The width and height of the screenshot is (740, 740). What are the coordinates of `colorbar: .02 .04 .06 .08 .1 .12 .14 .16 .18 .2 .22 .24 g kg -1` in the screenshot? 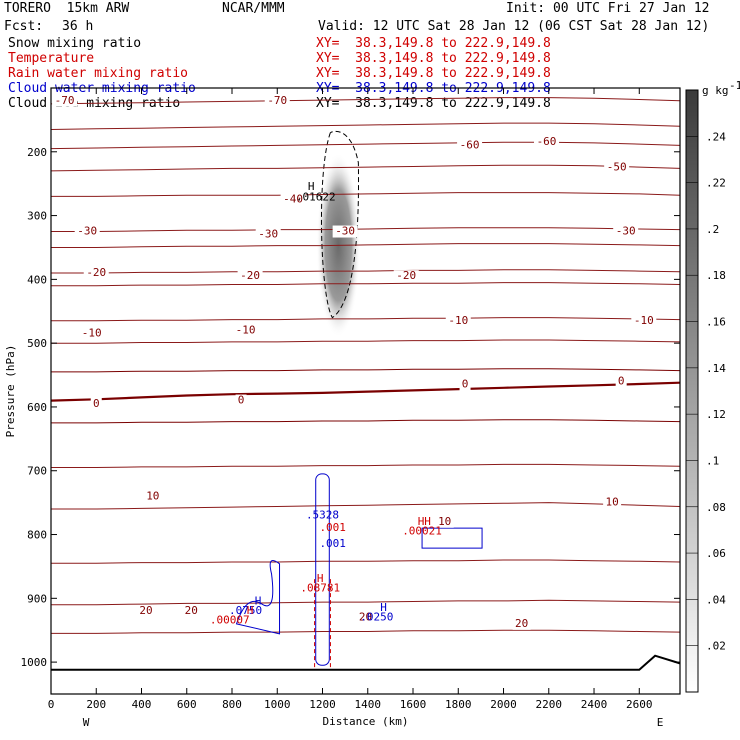 It's located at (712, 386).